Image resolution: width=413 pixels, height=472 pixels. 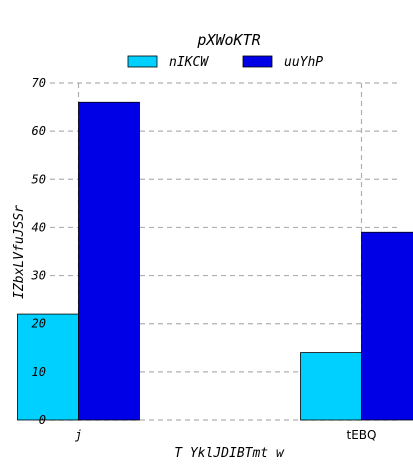 I want to click on x-tick-label: tEBQ, so click(x=362, y=435).